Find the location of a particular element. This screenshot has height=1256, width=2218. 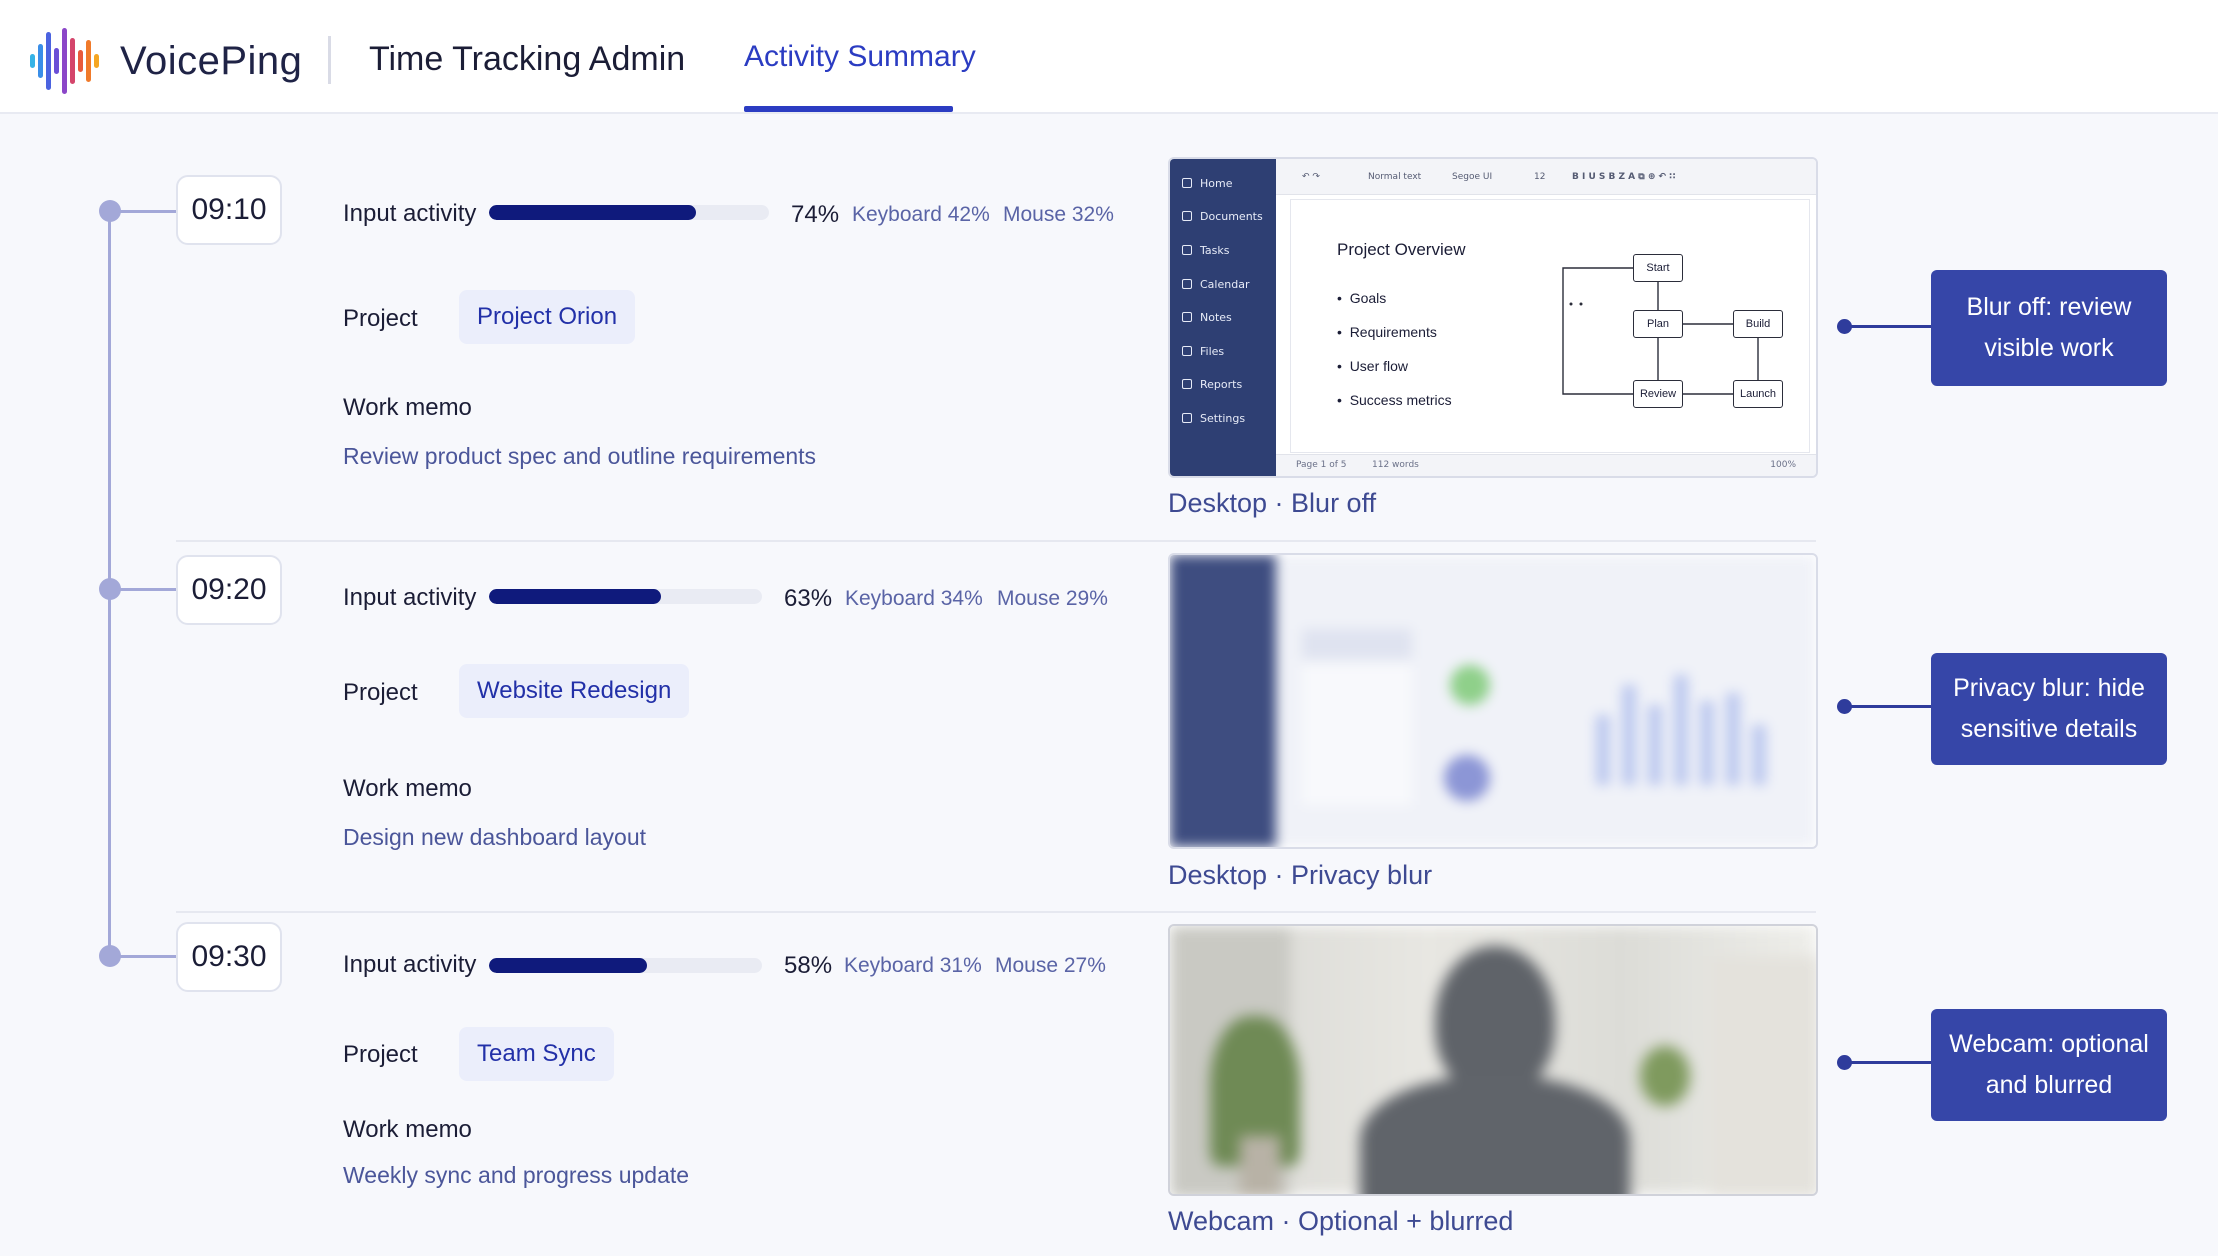

keyboard-stat: Keyboard 34% is located at coordinates (914, 598).